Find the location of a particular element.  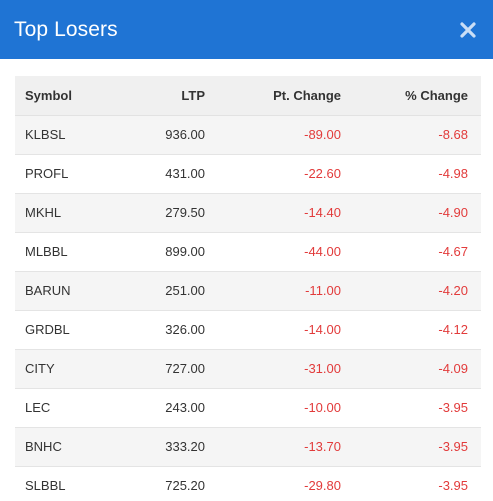

table-row: LEC 243.00 -10.00 -3.95 is located at coordinates (248, 407).